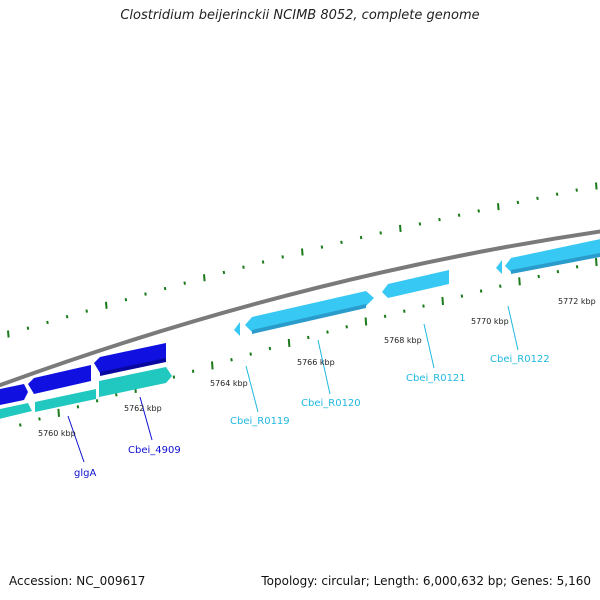 Image resolution: width=600 pixels, height=600 pixels. I want to click on cds-teal-track, so click(86, 393).